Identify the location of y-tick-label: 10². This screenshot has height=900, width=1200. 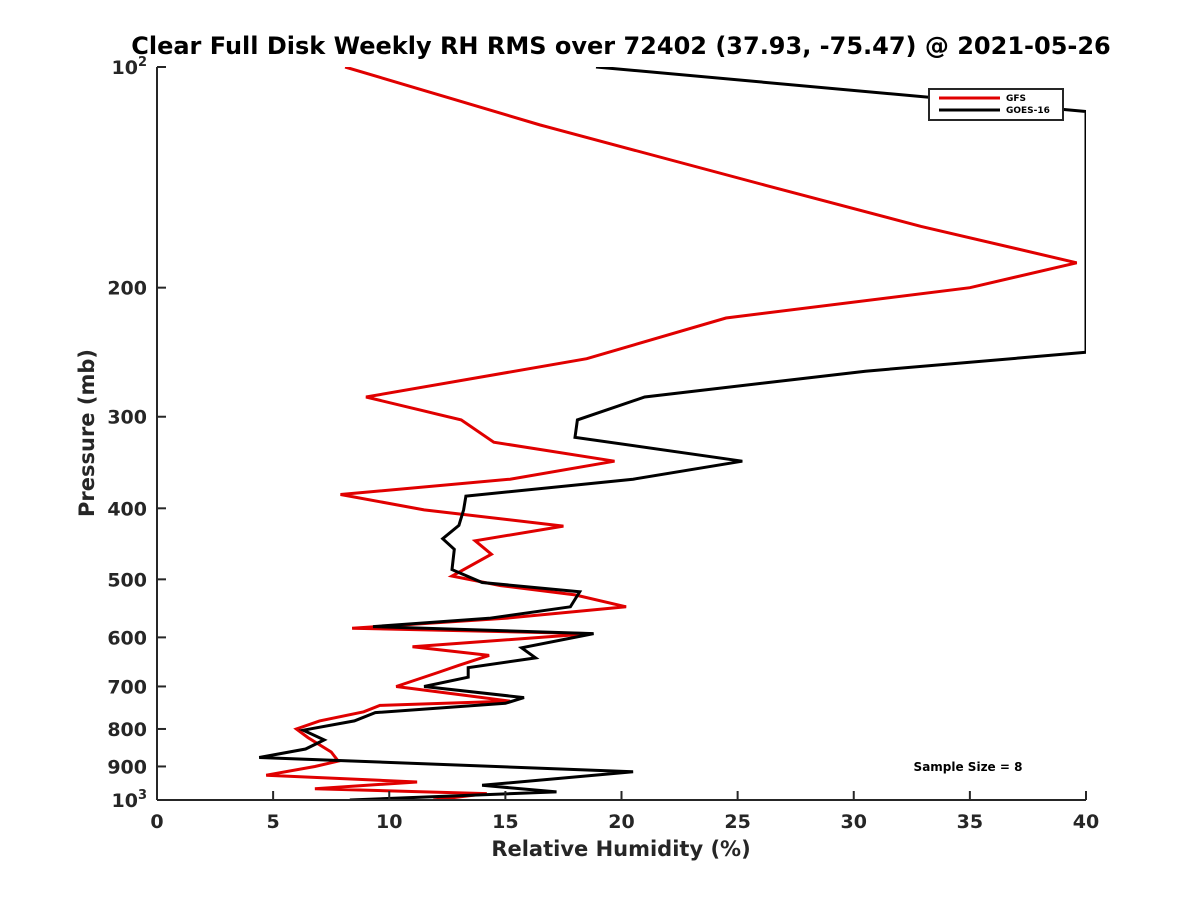
(130, 67).